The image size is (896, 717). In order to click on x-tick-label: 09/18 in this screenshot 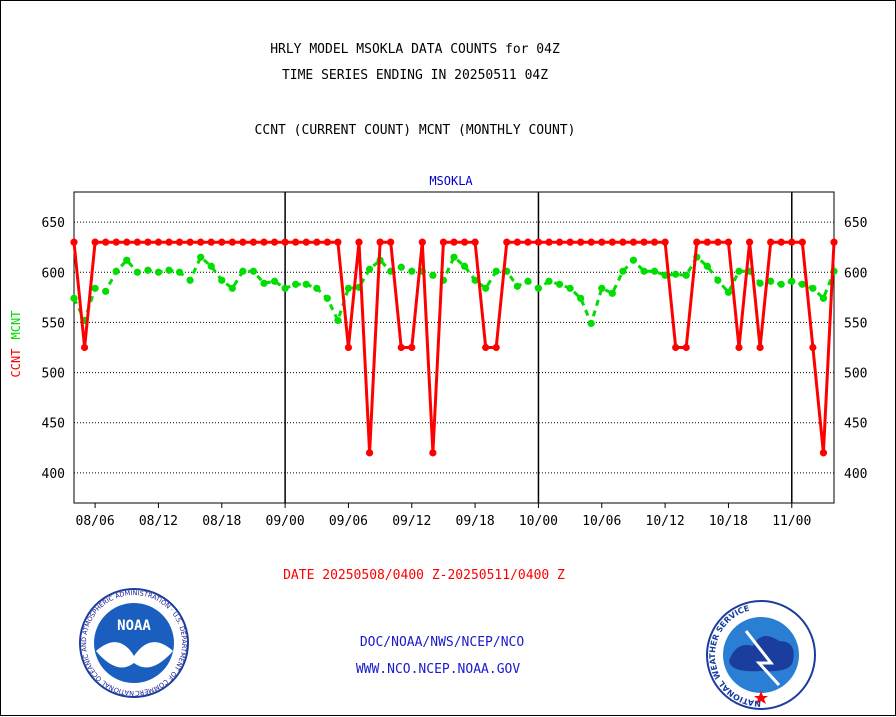, I will do `click(475, 521)`.